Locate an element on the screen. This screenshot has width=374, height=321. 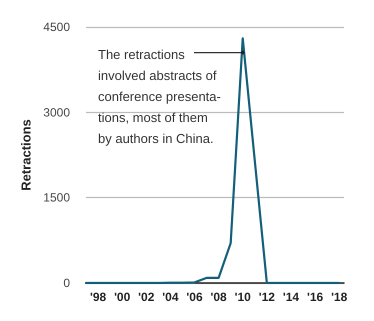
x-tick-label: '04 is located at coordinates (170, 297).